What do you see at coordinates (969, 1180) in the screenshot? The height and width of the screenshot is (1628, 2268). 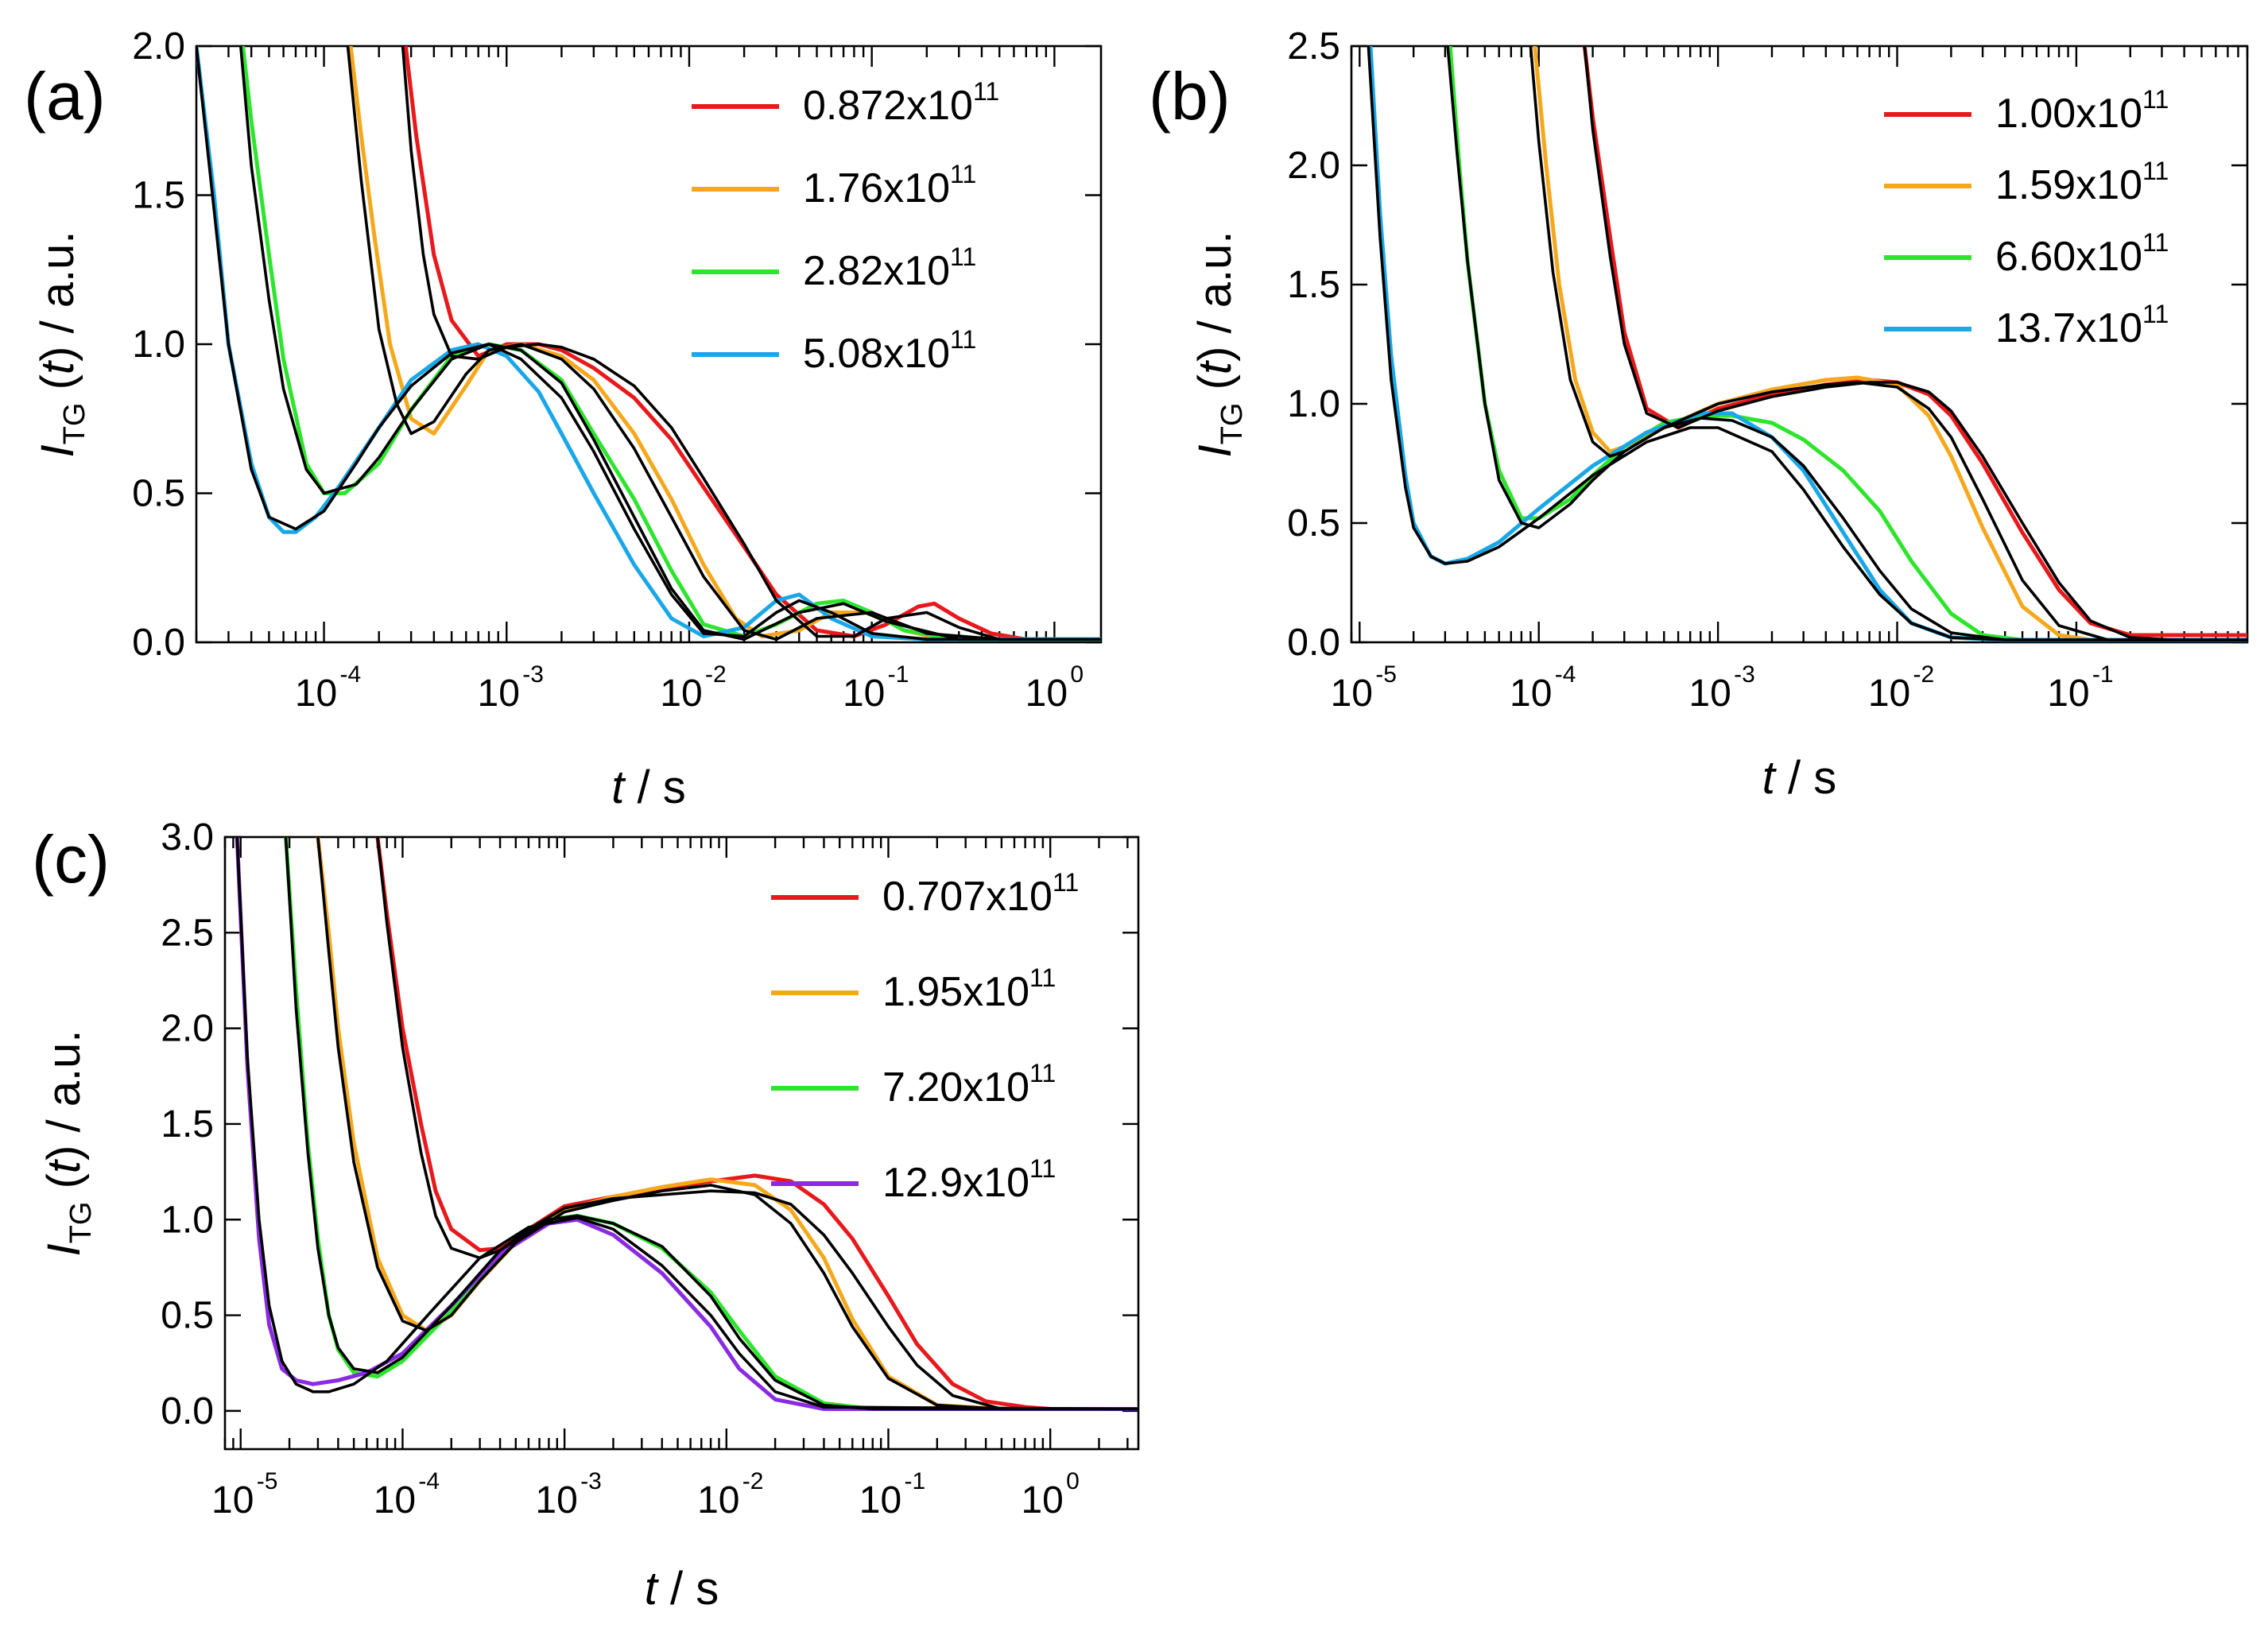 I see `legend-label: 12.9x1011` at bounding box center [969, 1180].